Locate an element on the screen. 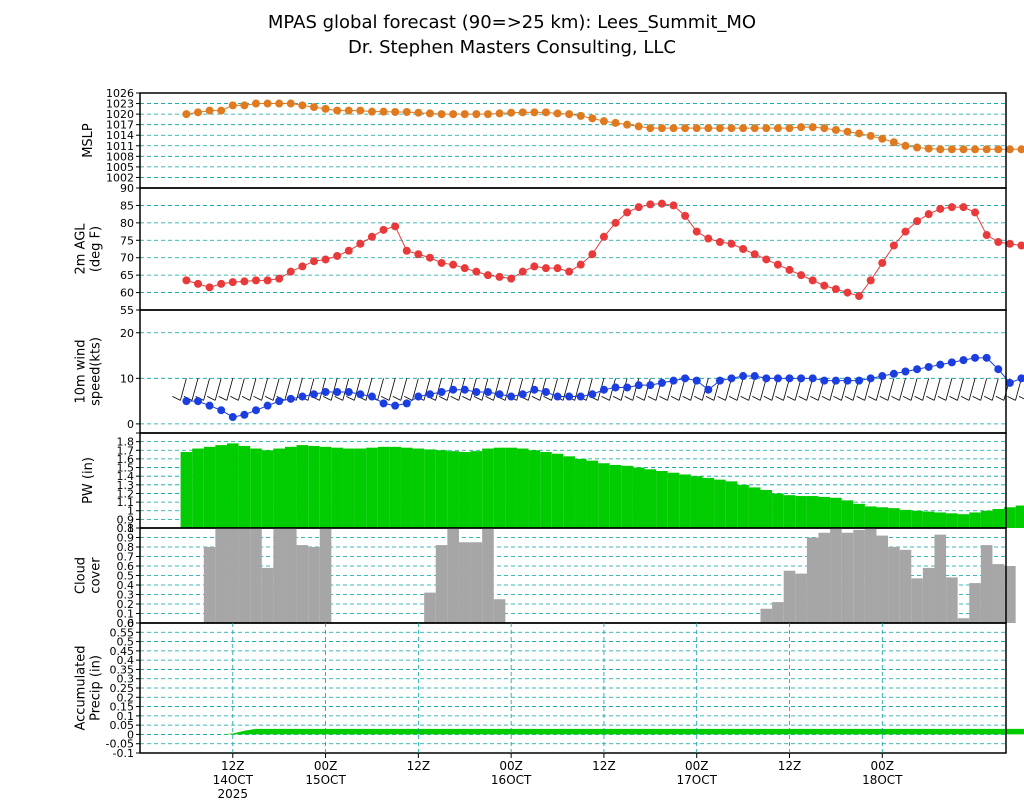 The width and height of the screenshot is (1024, 800). y-tick-label: 1.2 is located at coordinates (126, 493).